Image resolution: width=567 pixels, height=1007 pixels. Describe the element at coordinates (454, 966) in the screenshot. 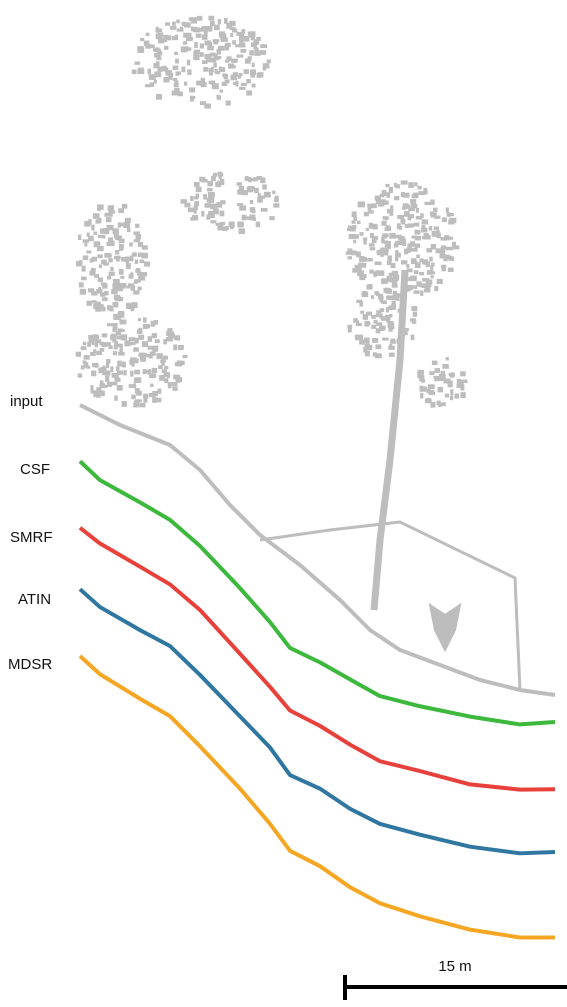

I see `scale-label: 15 m` at that location.